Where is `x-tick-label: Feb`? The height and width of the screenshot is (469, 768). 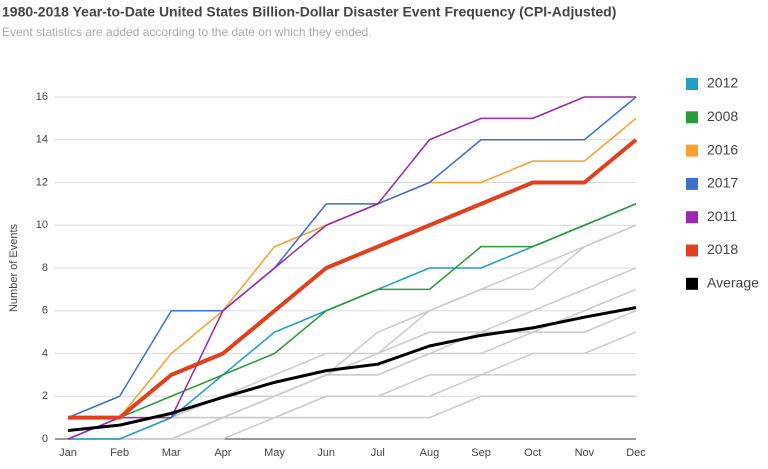
x-tick-label: Feb is located at coordinates (119, 453).